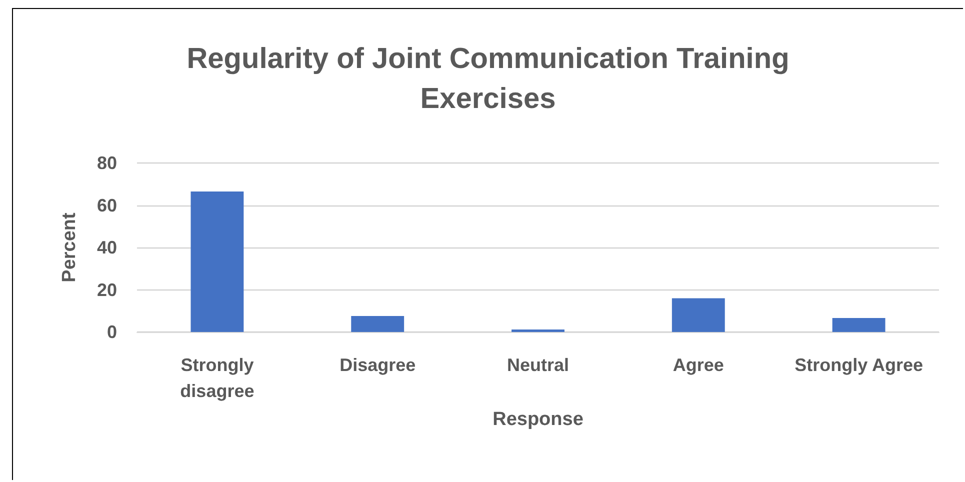 The width and height of the screenshot is (965, 482). What do you see at coordinates (106, 290) in the screenshot?
I see `y-tick-label: 20` at bounding box center [106, 290].